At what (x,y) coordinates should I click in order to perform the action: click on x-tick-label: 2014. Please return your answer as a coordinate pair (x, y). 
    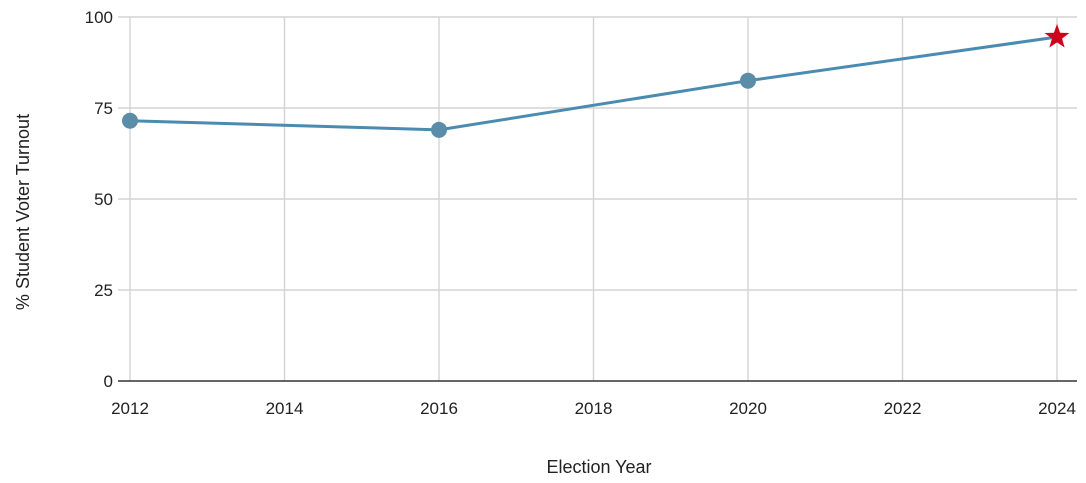
    Looking at the image, I should click on (285, 408).